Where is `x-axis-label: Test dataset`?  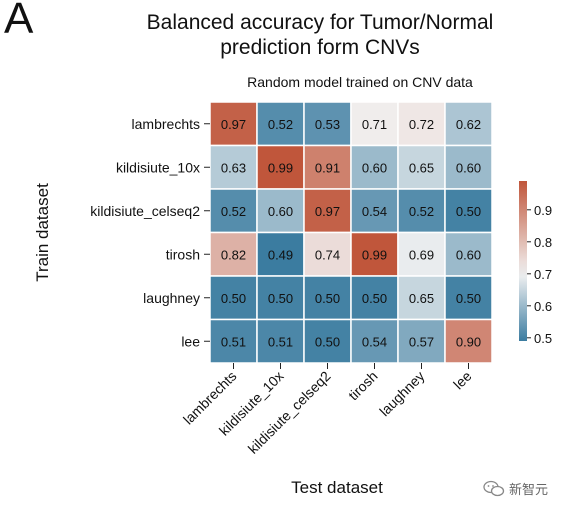
x-axis-label: Test dataset is located at coordinates (337, 487).